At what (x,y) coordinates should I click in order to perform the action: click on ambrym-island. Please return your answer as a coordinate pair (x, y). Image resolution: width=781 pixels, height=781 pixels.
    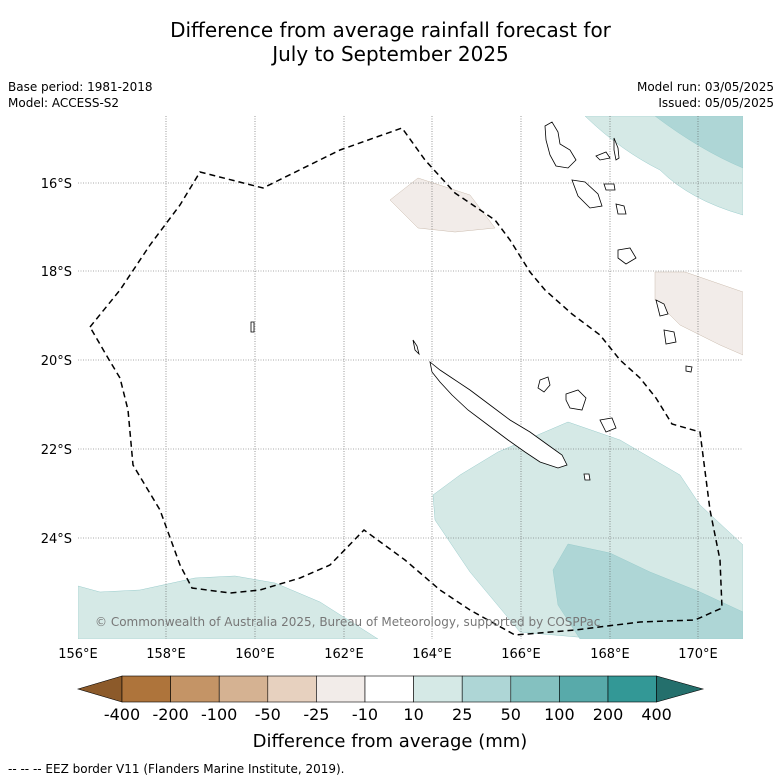
    Looking at the image, I should click on (609, 187).